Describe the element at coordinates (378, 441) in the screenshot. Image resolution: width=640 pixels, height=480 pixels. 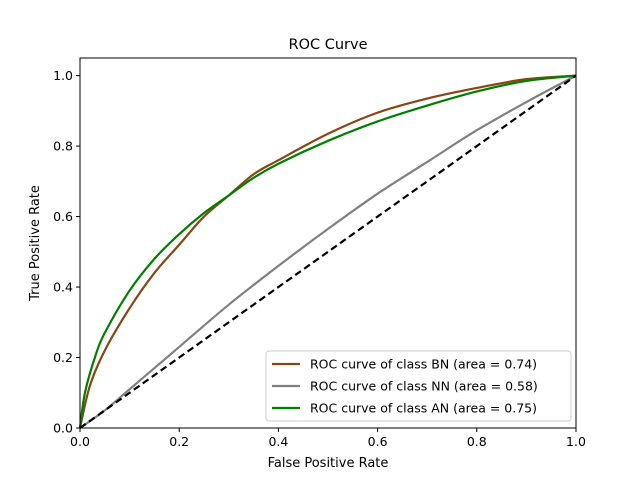
I see `x-tick-label: 0.6` at that location.